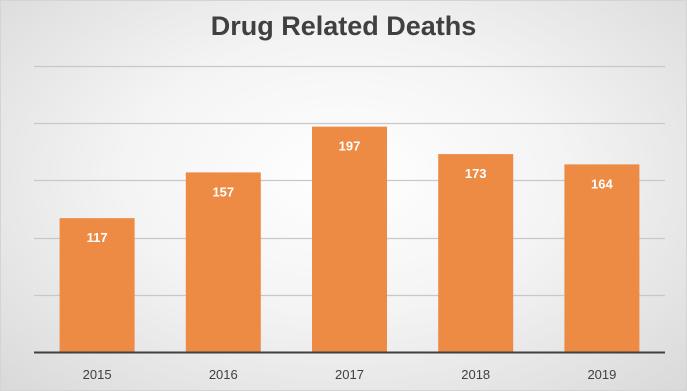  What do you see at coordinates (476, 253) in the screenshot?
I see `bar-2018` at bounding box center [476, 253].